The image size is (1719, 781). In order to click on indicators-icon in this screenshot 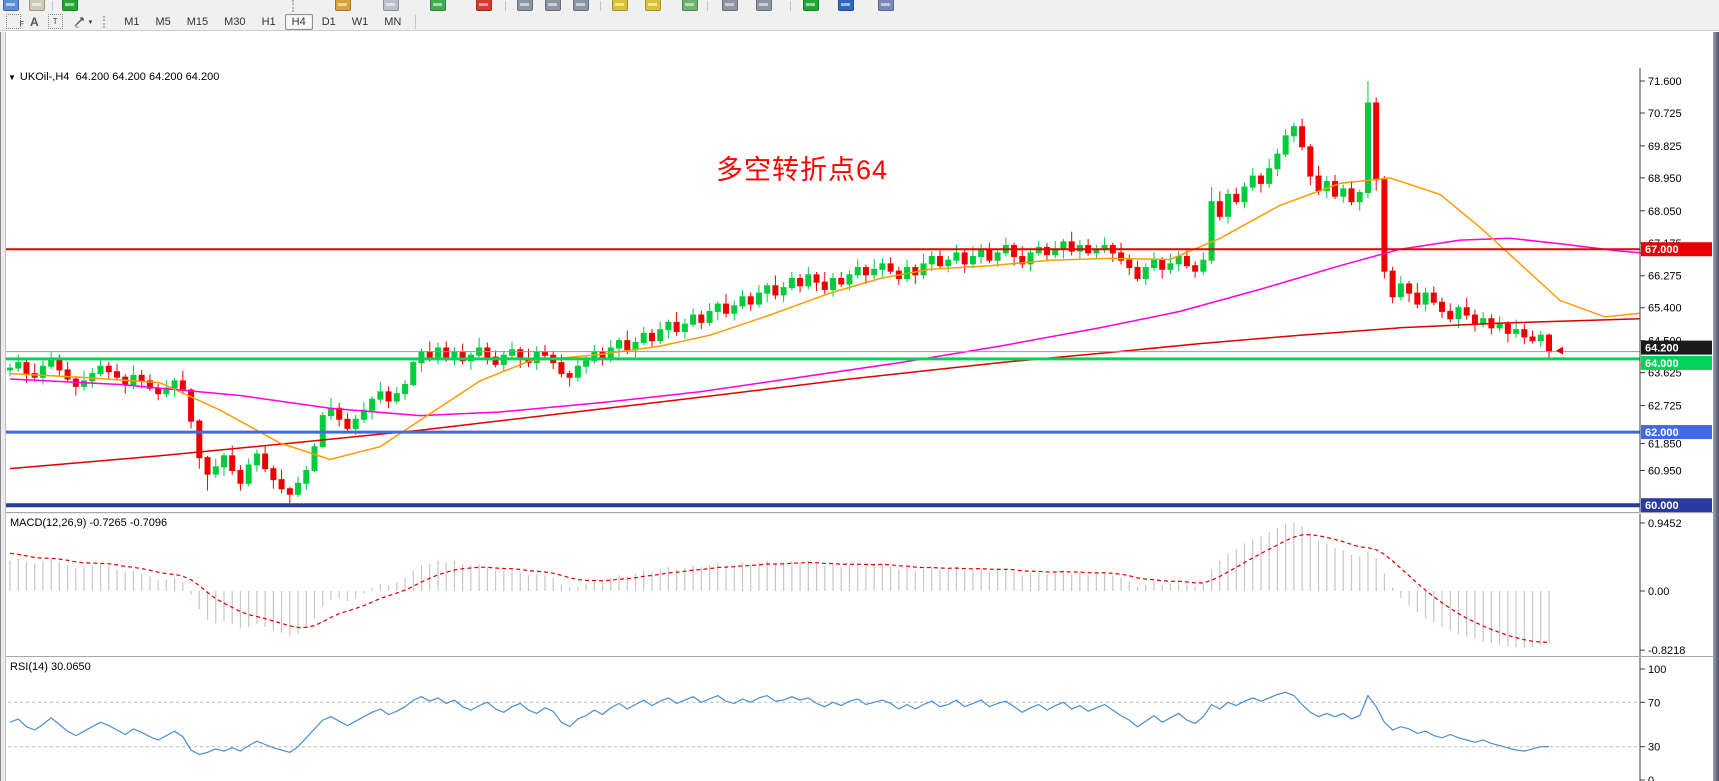, I will do `click(690, 5)`.